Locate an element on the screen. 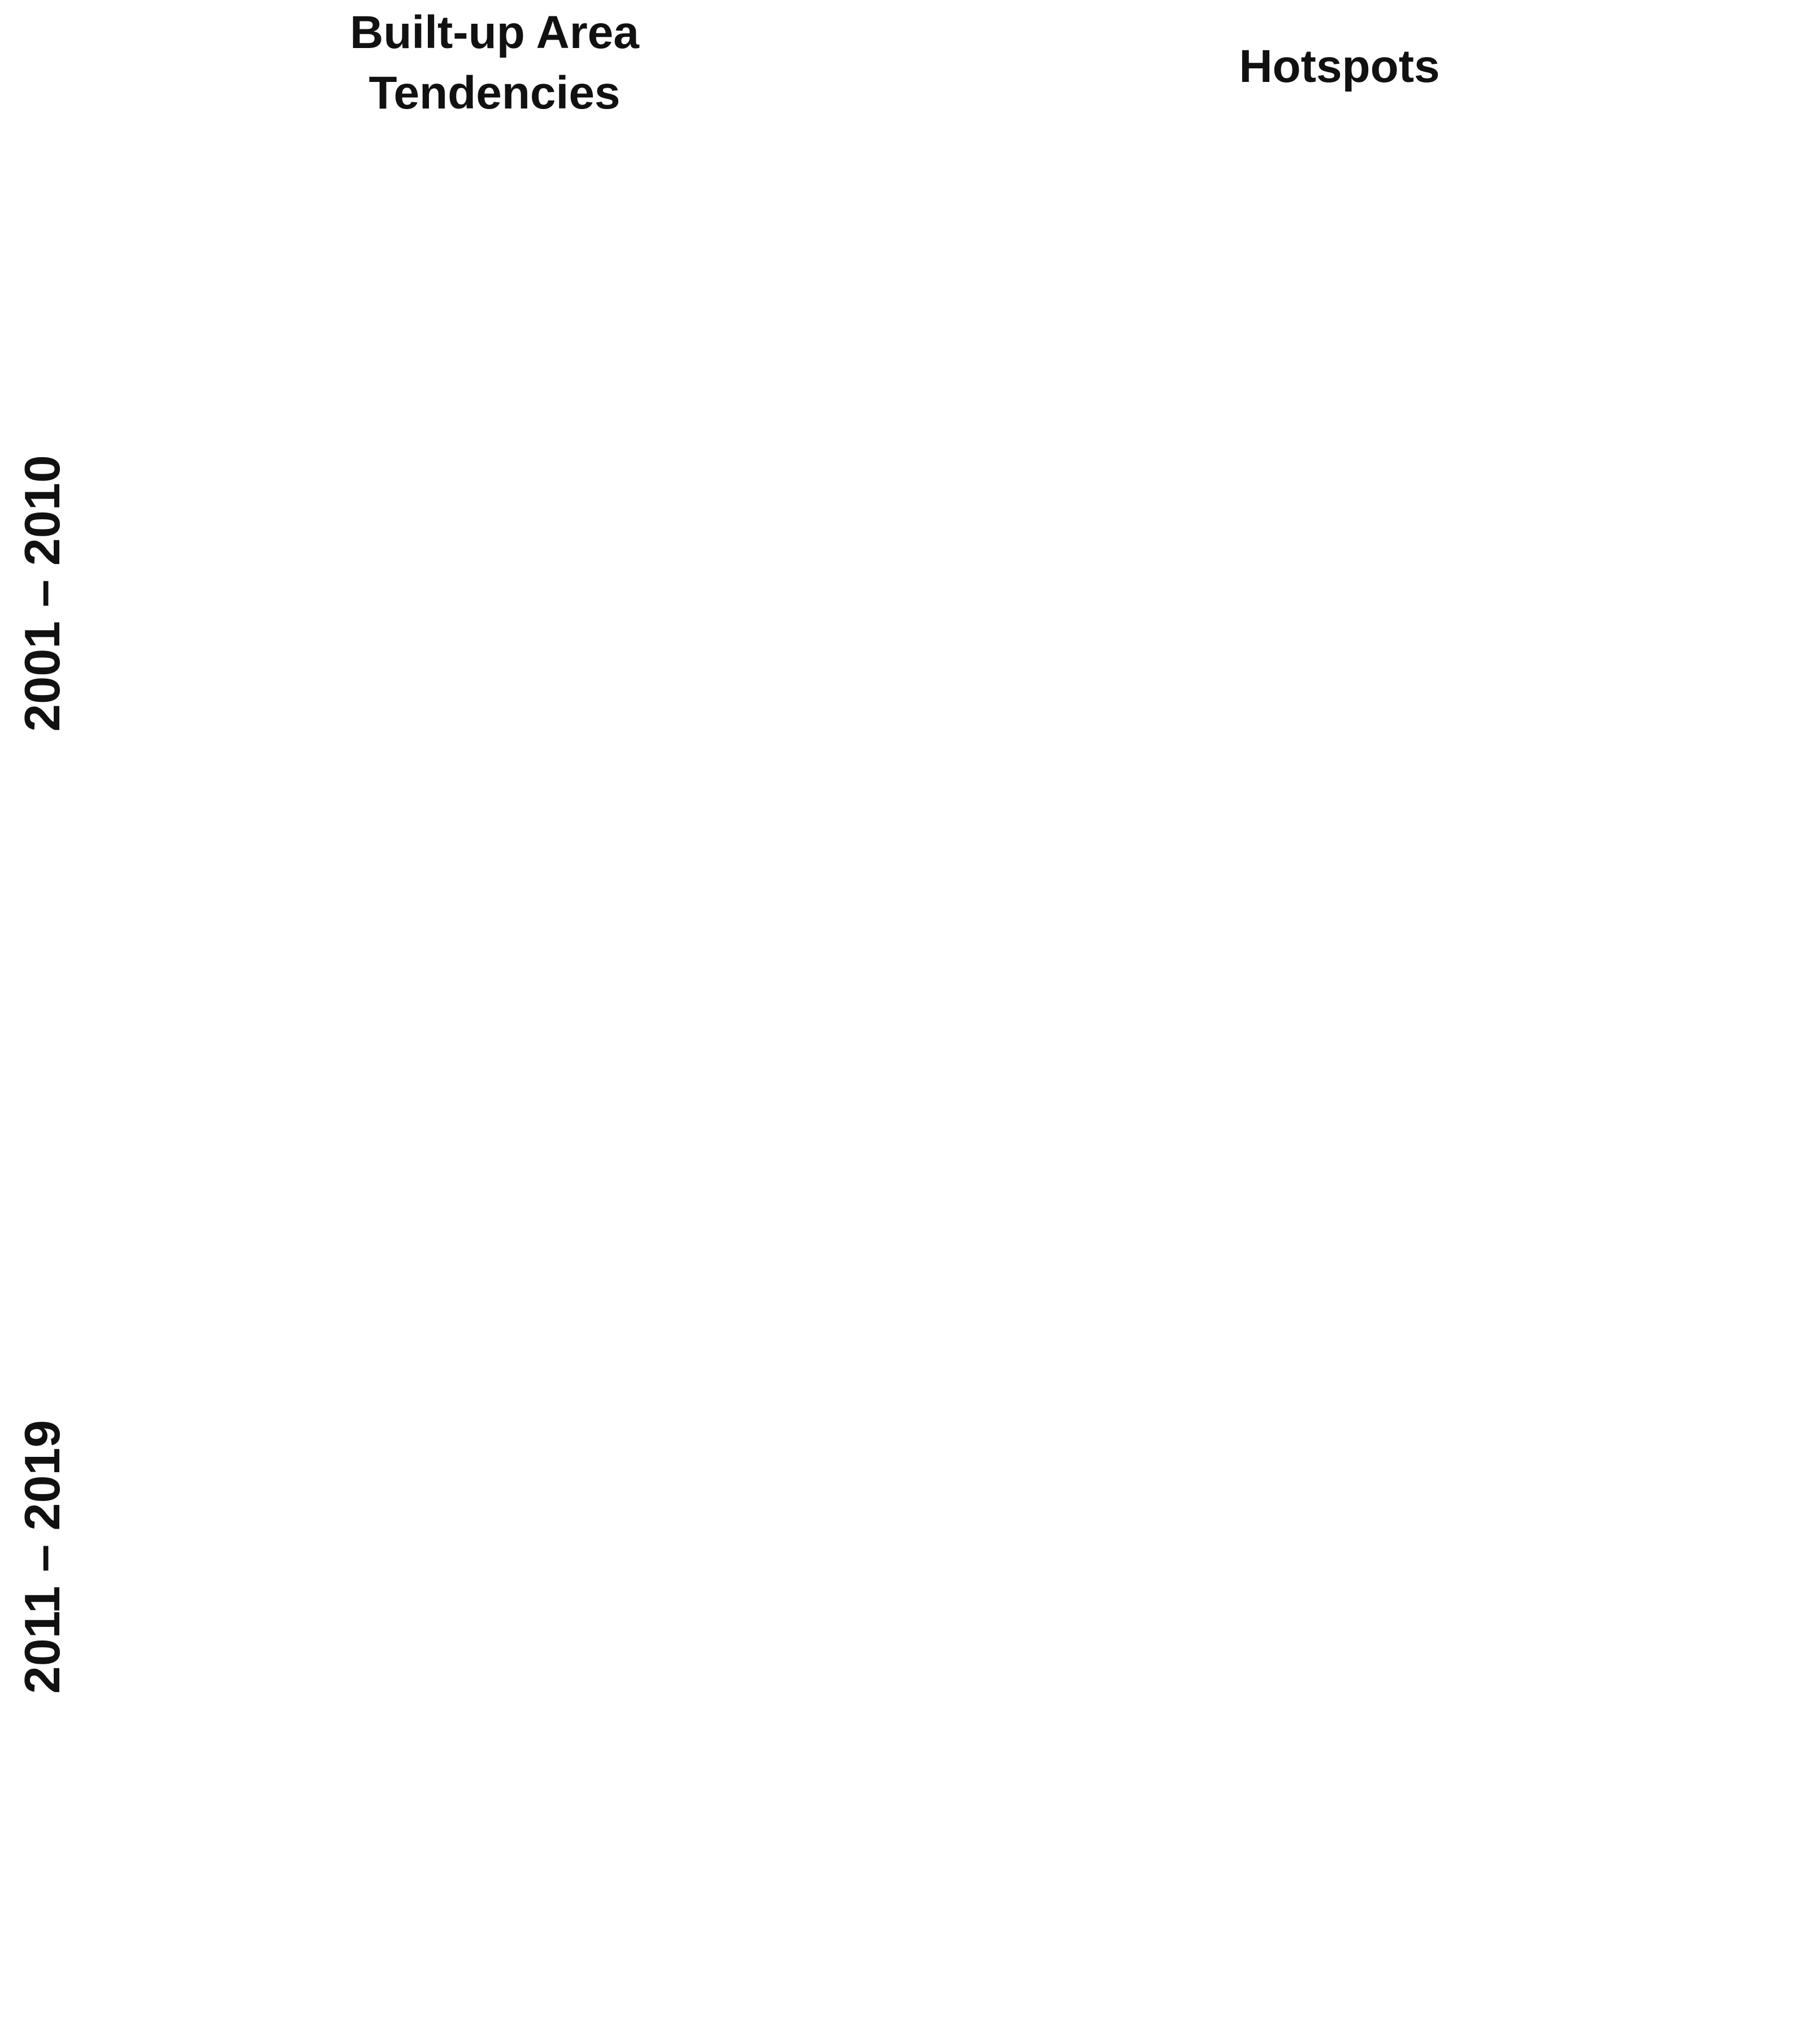  header-left-line1: Built-up Area is located at coordinates (495, 32).